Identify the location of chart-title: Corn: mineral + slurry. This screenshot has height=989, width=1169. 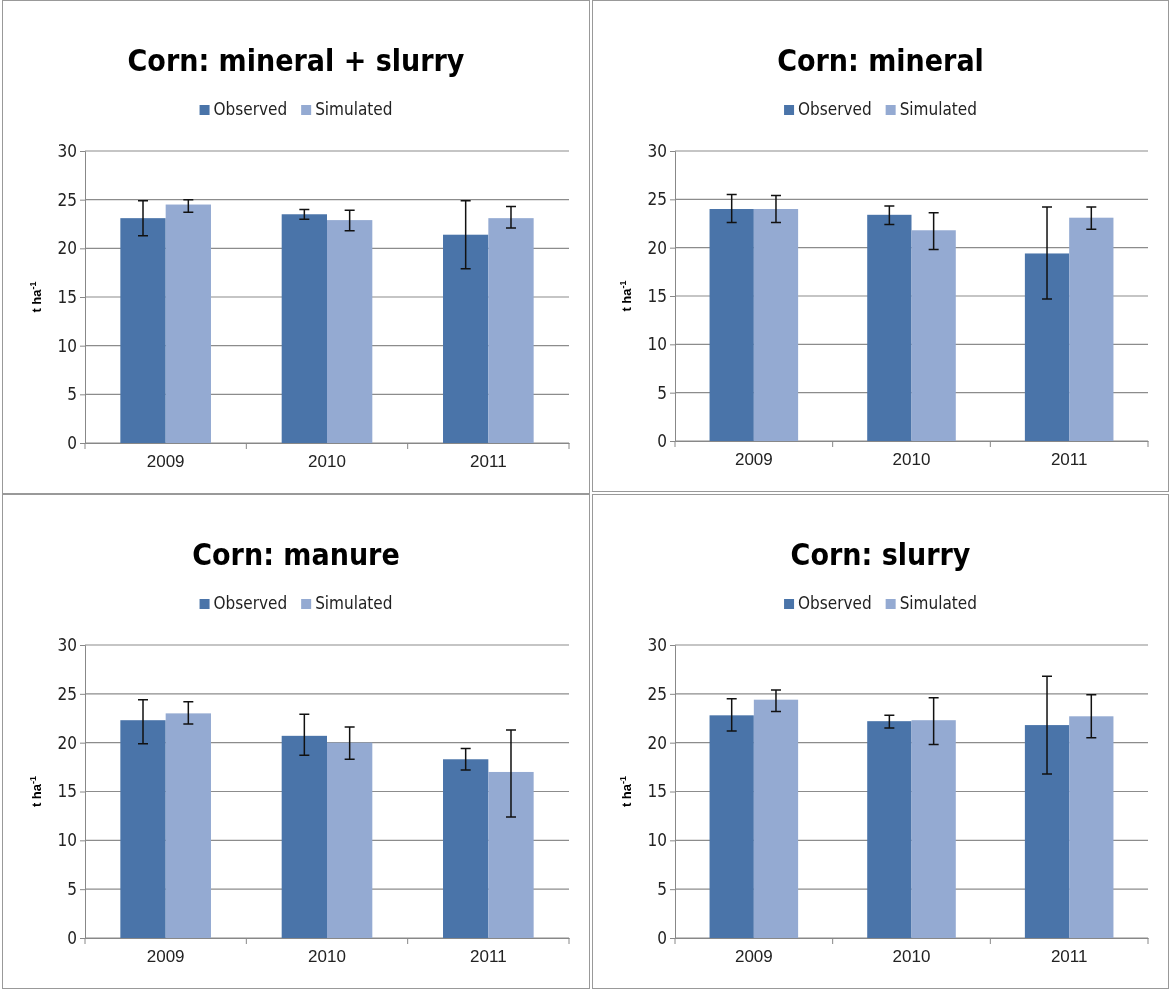
(296, 60).